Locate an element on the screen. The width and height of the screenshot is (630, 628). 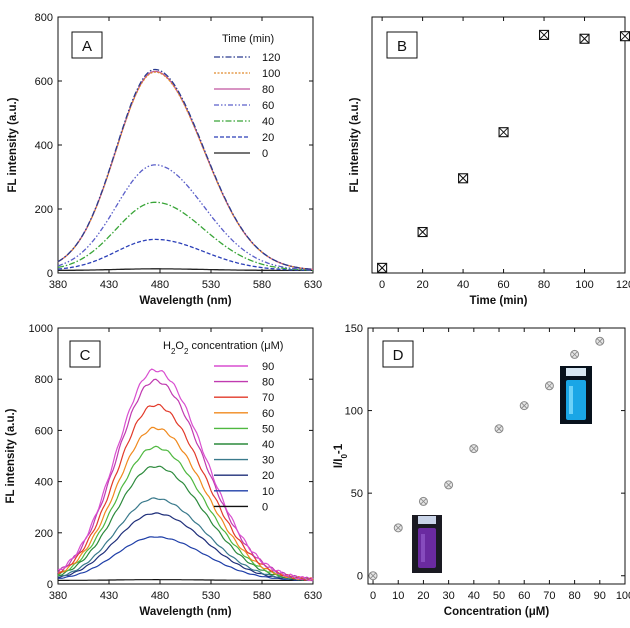
x-tick-label: 40 is located at coordinates (463, 285).